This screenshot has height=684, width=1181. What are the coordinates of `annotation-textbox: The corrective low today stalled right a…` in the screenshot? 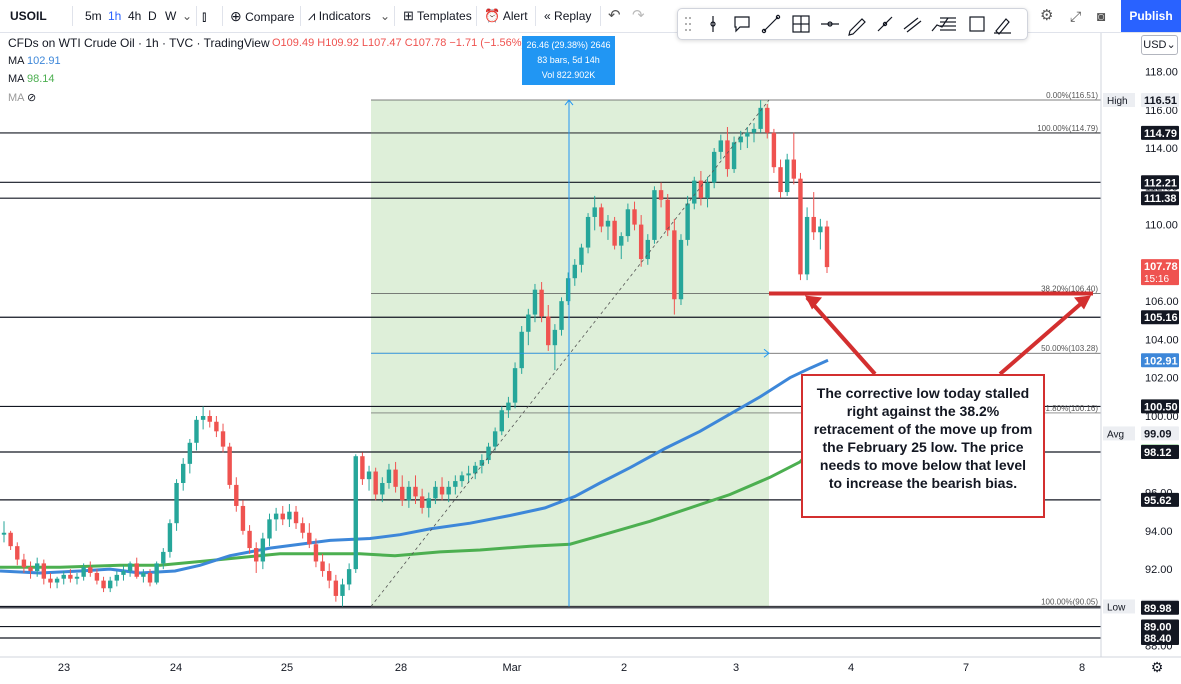 It's located at (923, 446).